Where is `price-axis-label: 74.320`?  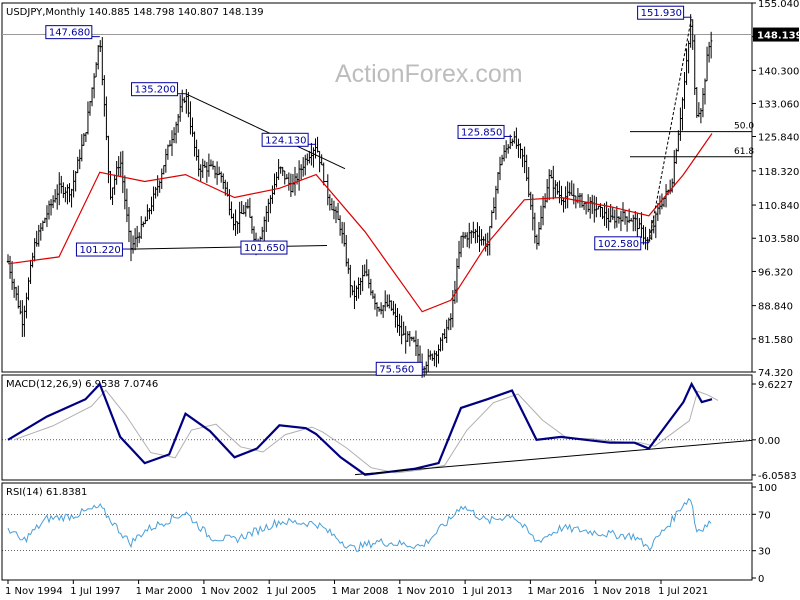
price-axis-label: 74.320 is located at coordinates (775, 373).